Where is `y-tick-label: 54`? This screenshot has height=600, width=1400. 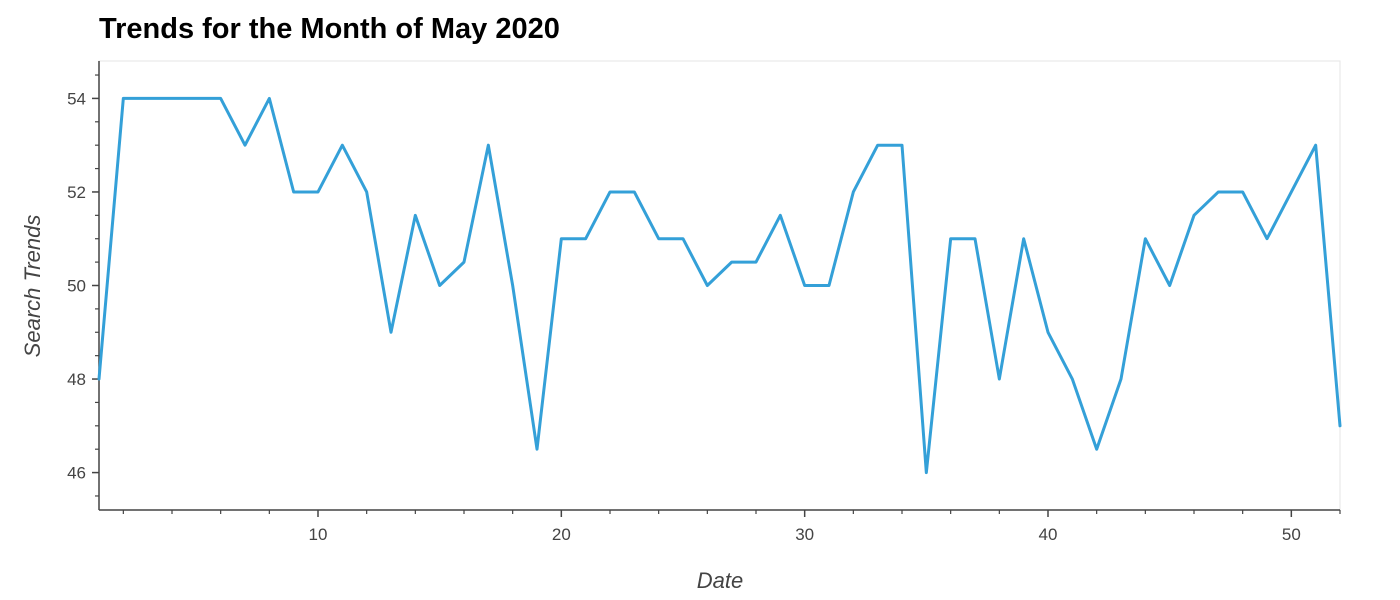 y-tick-label: 54 is located at coordinates (76, 98).